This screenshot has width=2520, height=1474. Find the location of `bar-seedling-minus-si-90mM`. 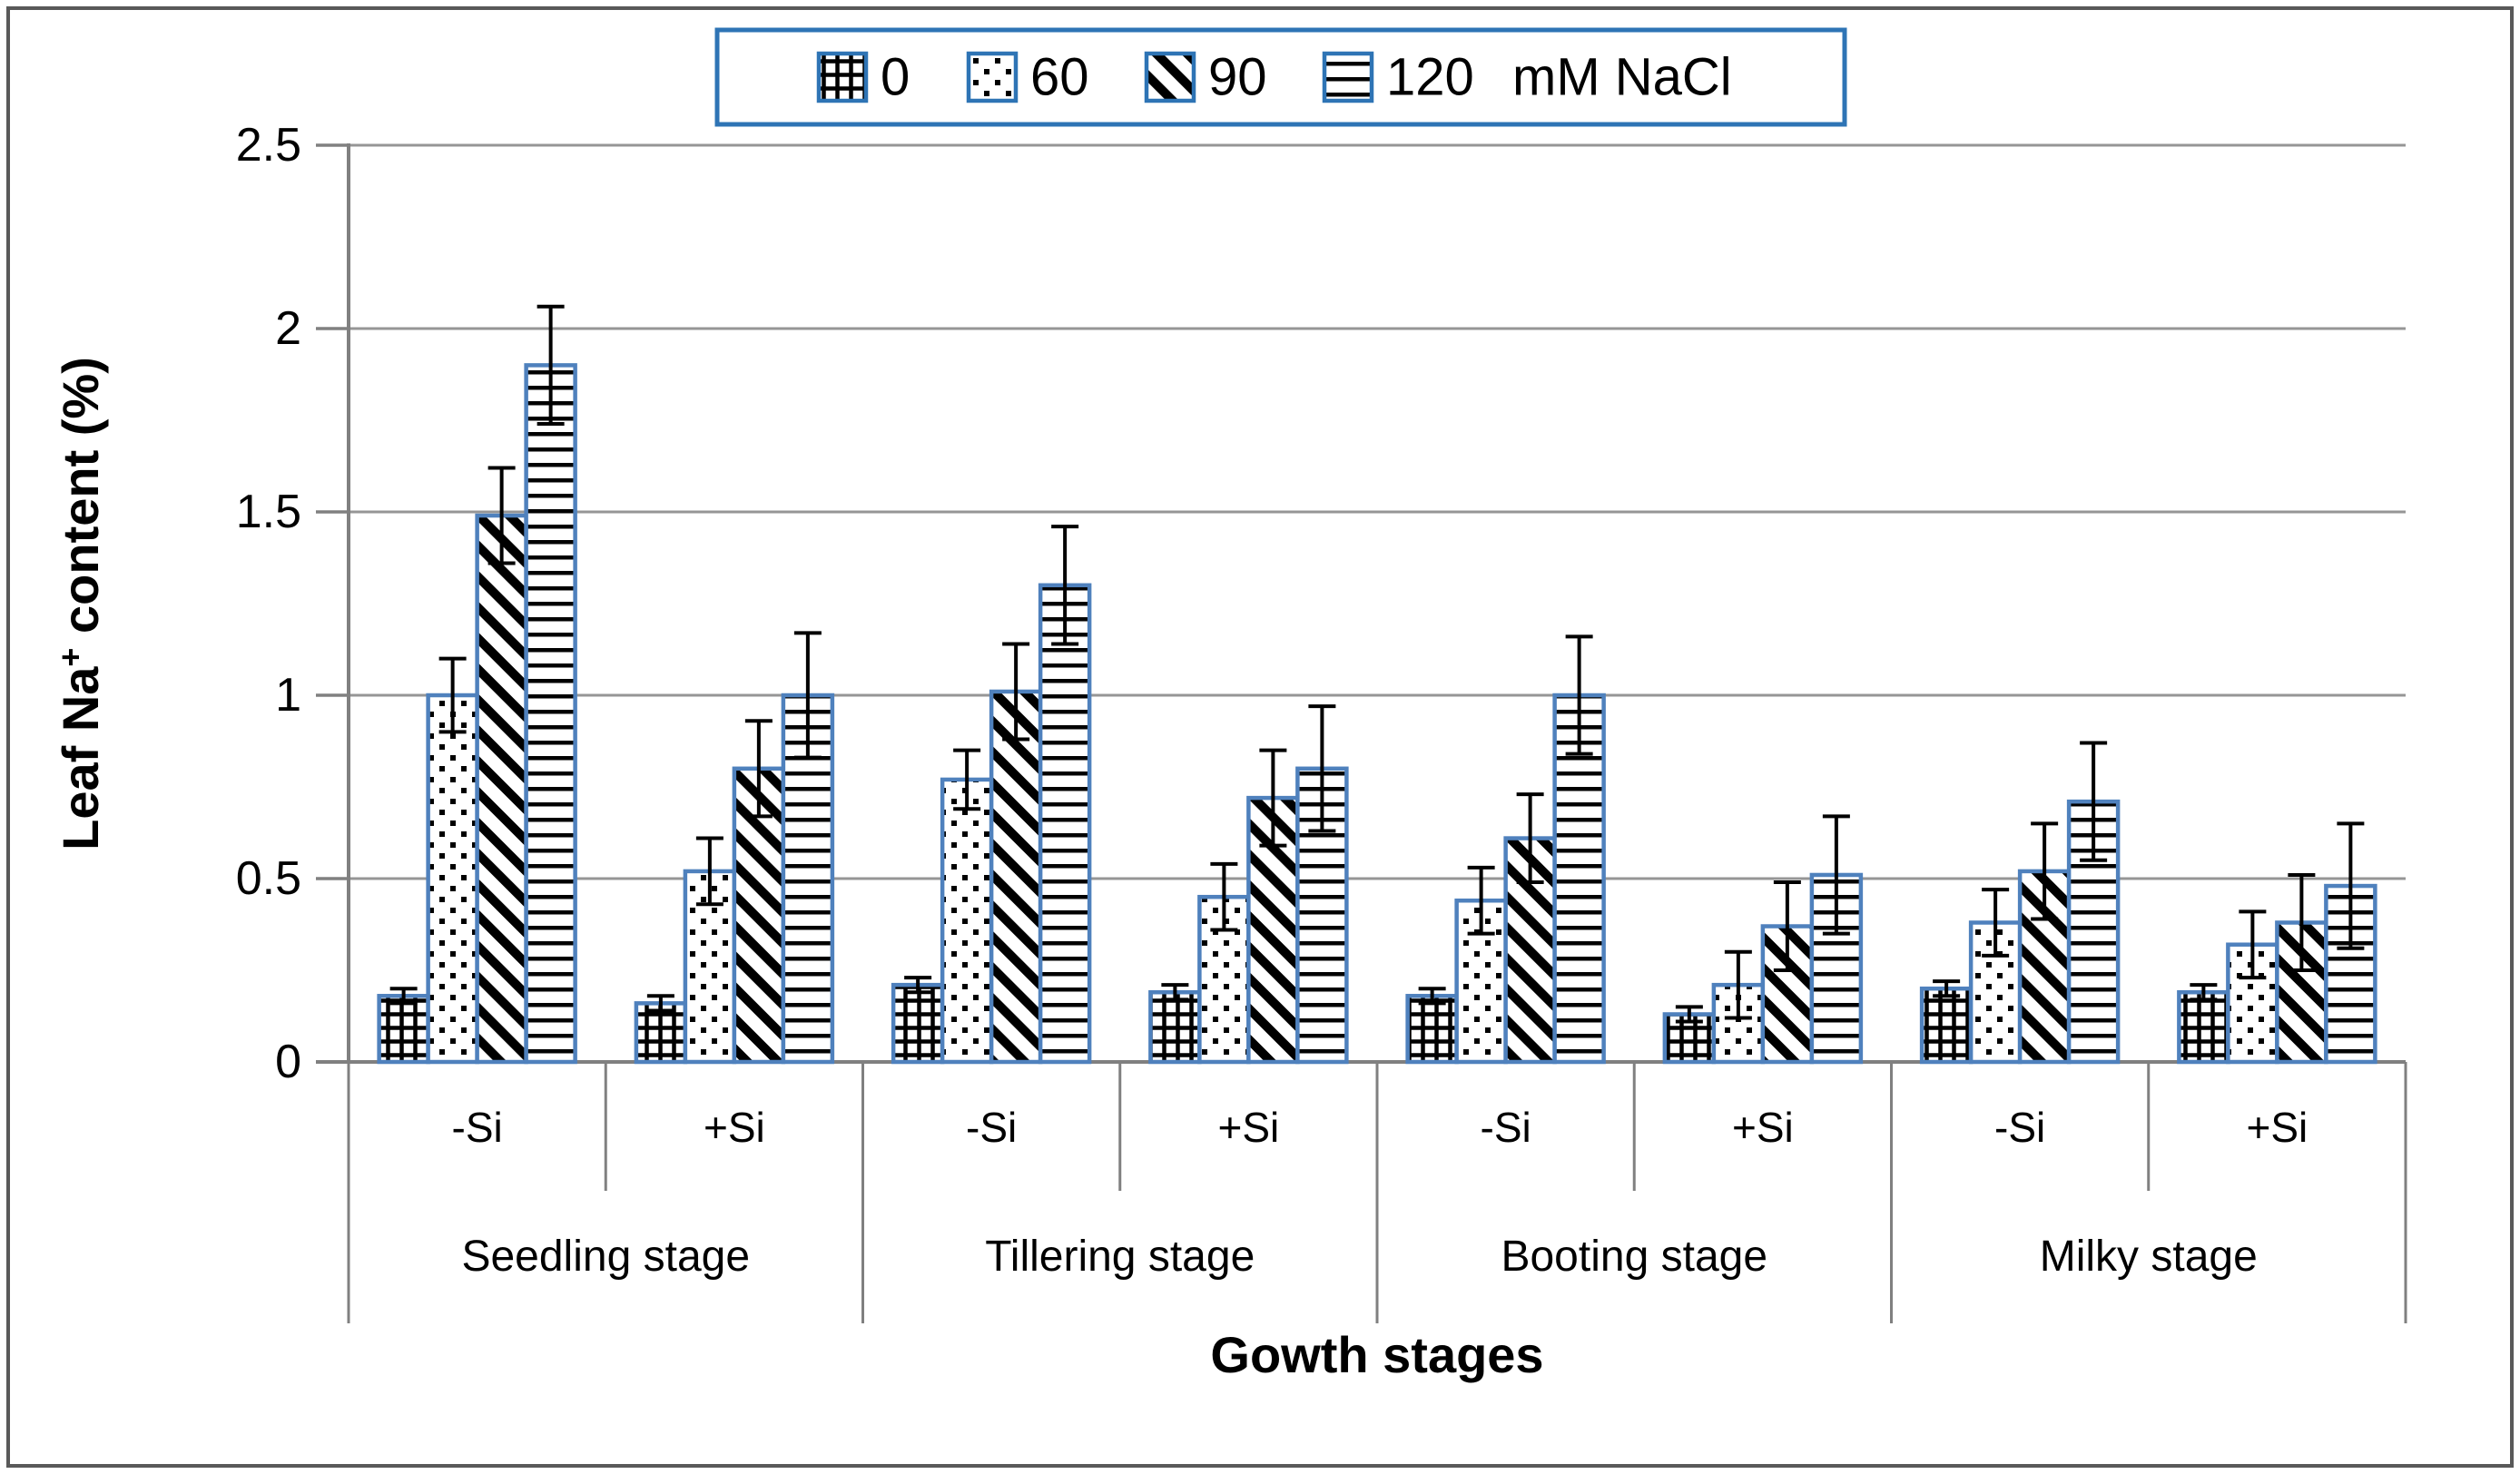

bar-seedling-minus-si-90mM is located at coordinates (501, 789).